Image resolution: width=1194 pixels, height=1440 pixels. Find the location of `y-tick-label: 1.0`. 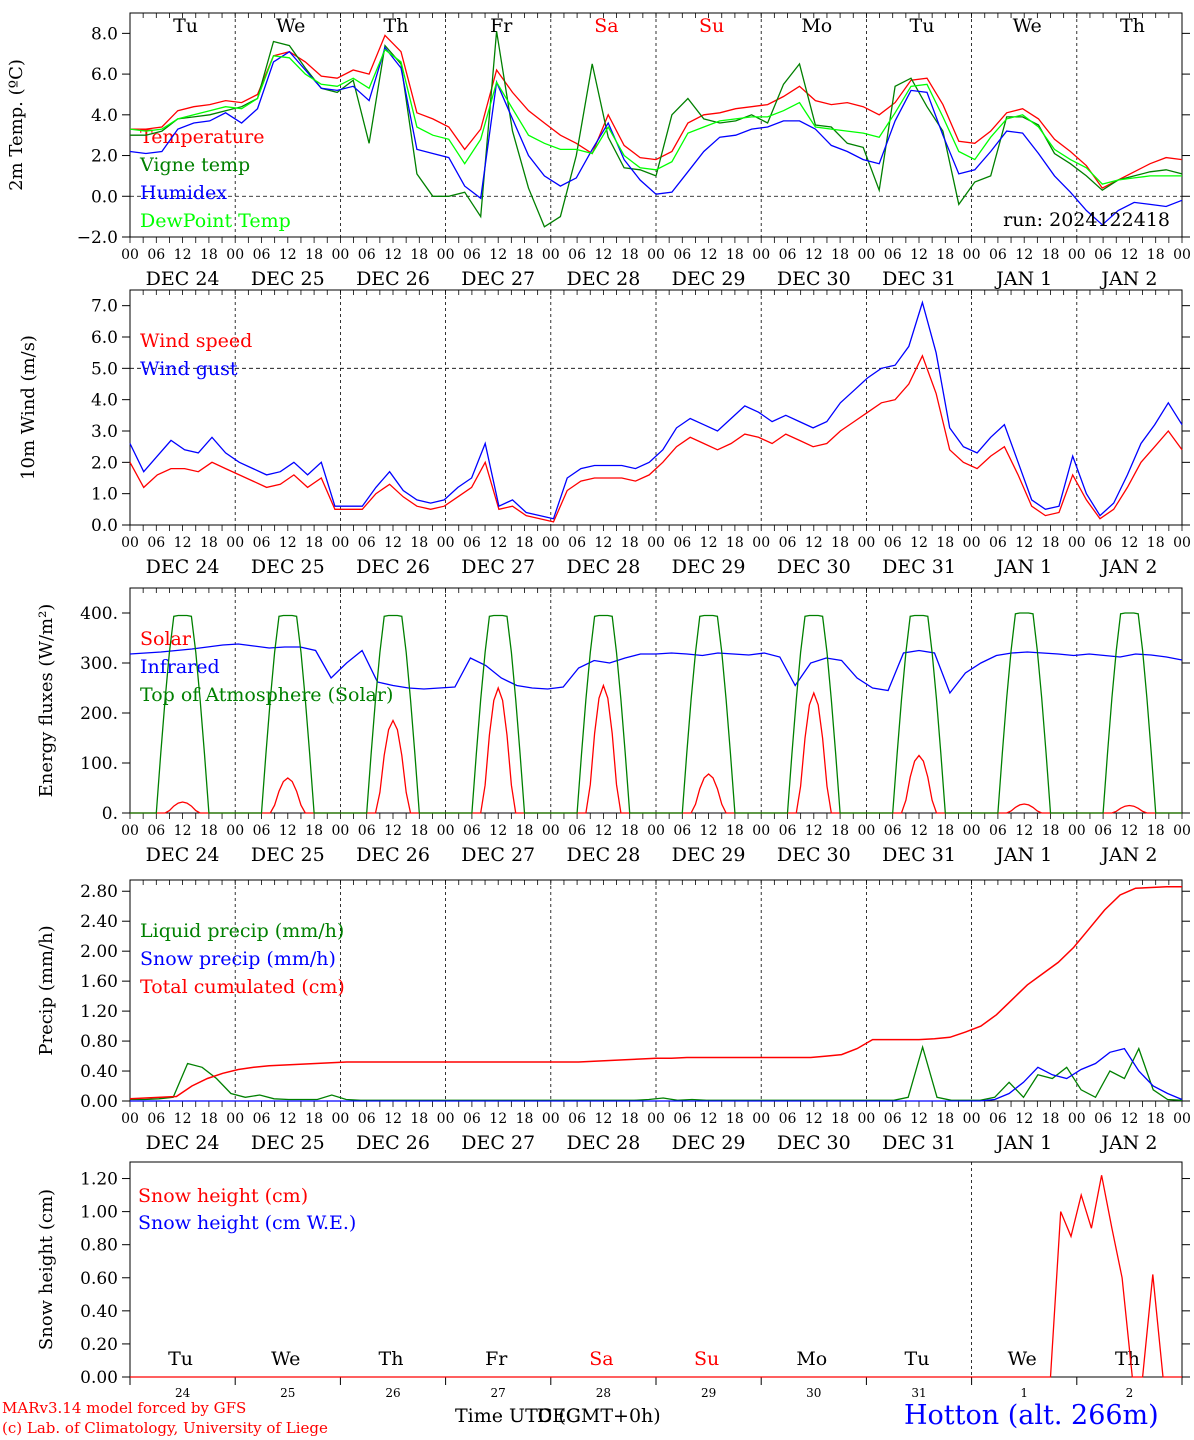

y-tick-label: 1.0 is located at coordinates (104, 495).